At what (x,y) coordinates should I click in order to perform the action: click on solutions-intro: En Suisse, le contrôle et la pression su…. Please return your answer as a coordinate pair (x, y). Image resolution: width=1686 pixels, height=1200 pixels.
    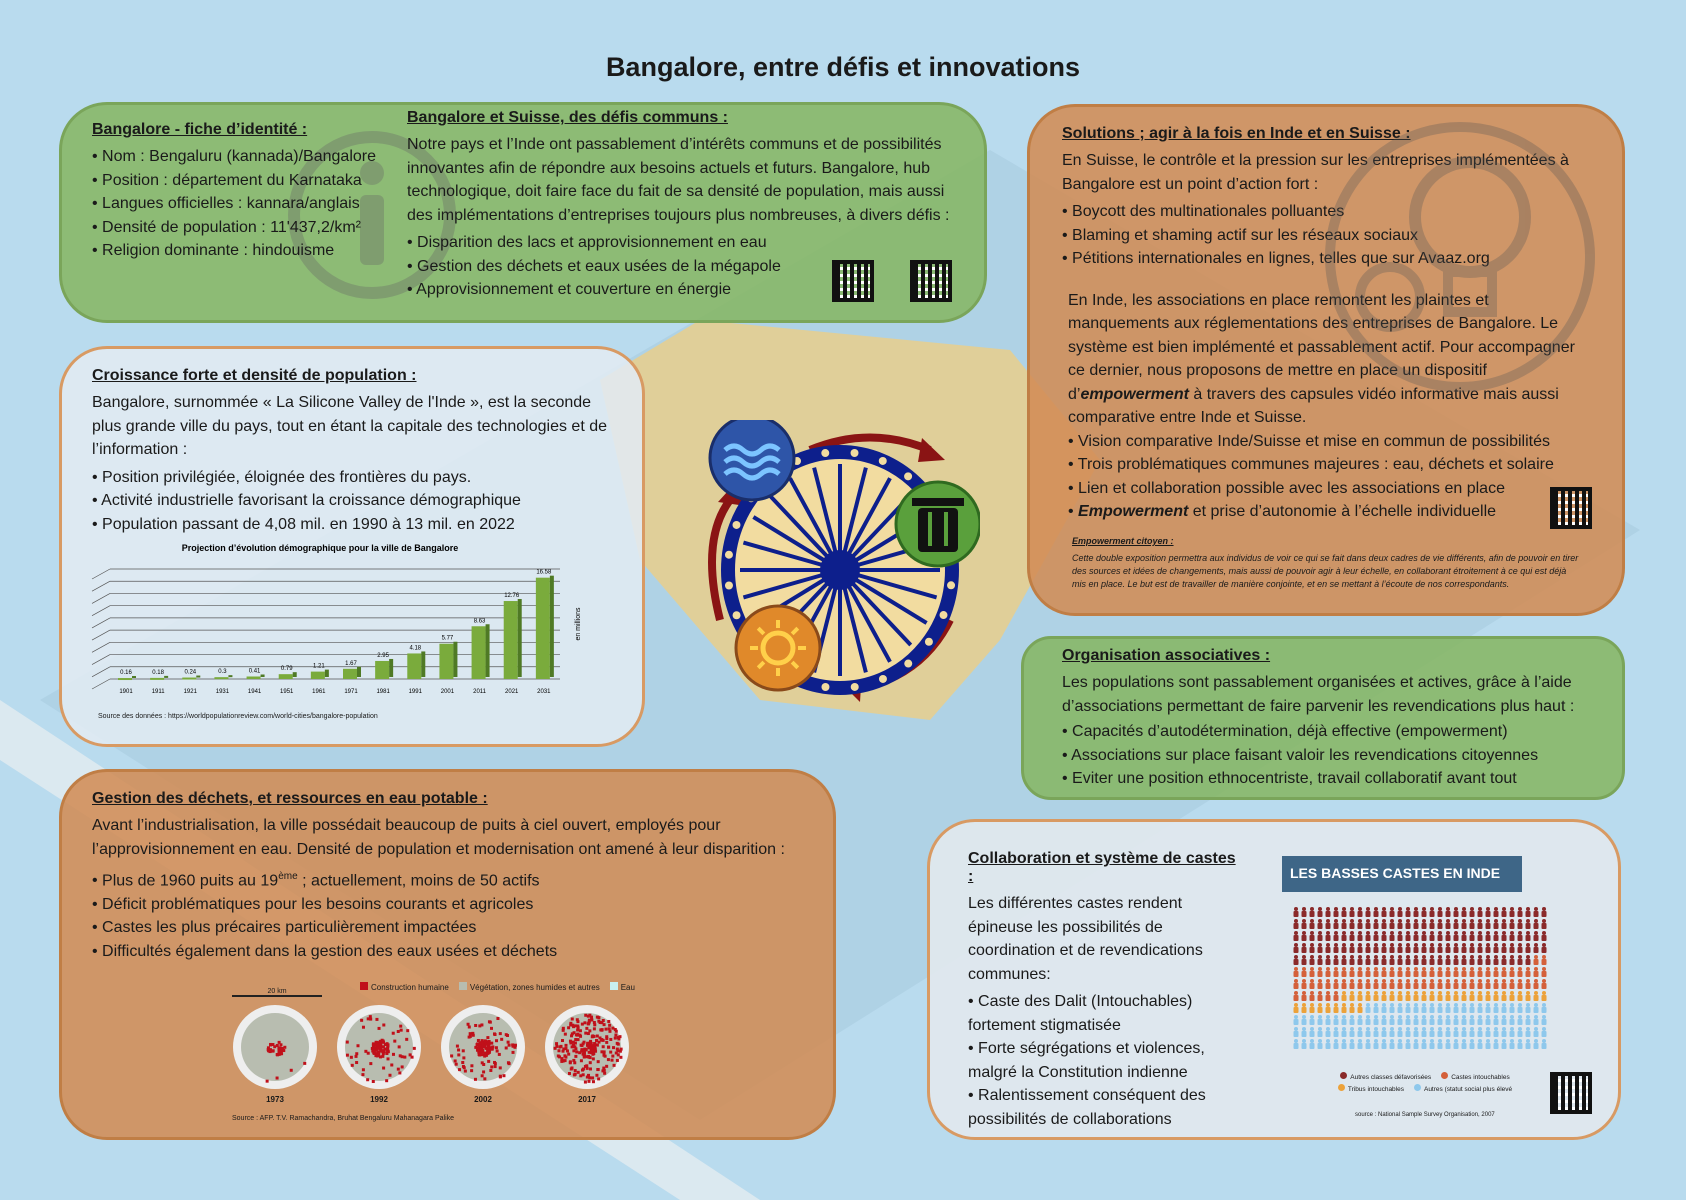
    Looking at the image, I should click on (1315, 172).